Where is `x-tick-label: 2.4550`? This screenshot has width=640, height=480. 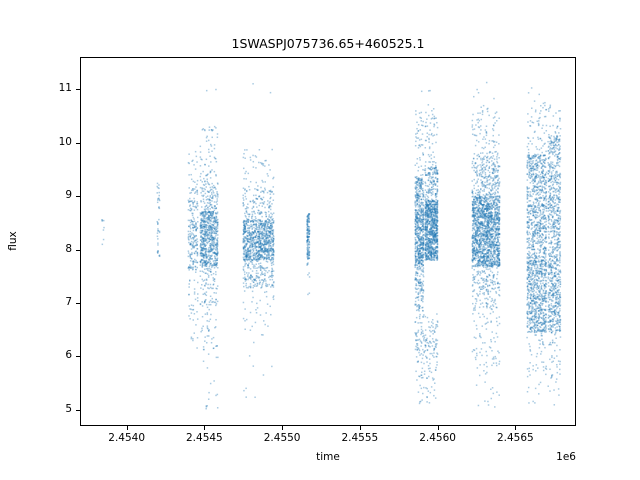
x-tick-label: 2.4550 is located at coordinates (282, 438).